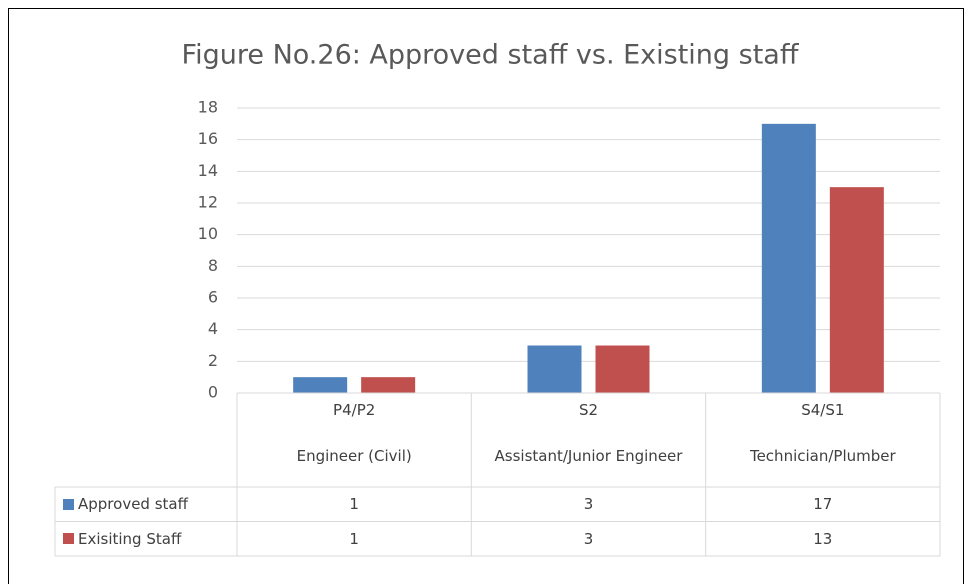 The height and width of the screenshot is (584, 966). What do you see at coordinates (588, 456) in the screenshot?
I see `category-description: Assistant/Junior Engineer` at bounding box center [588, 456].